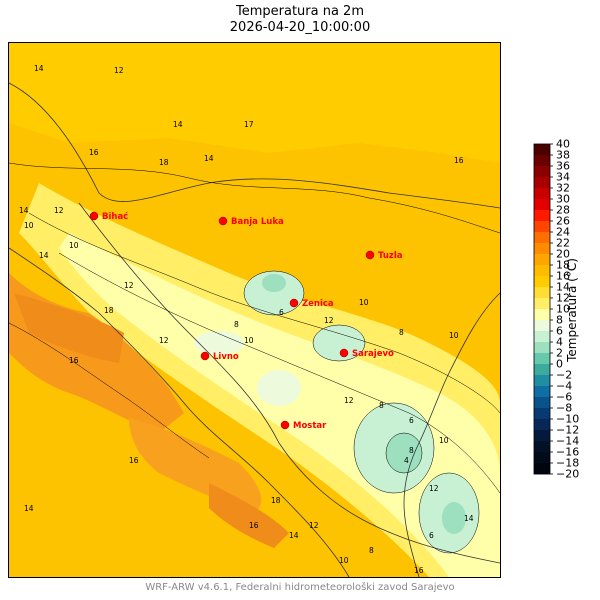 This screenshot has height=600, width=600. What do you see at coordinates (563, 144) in the screenshot?
I see `colorbar-tick-label: 40` at bounding box center [563, 144].